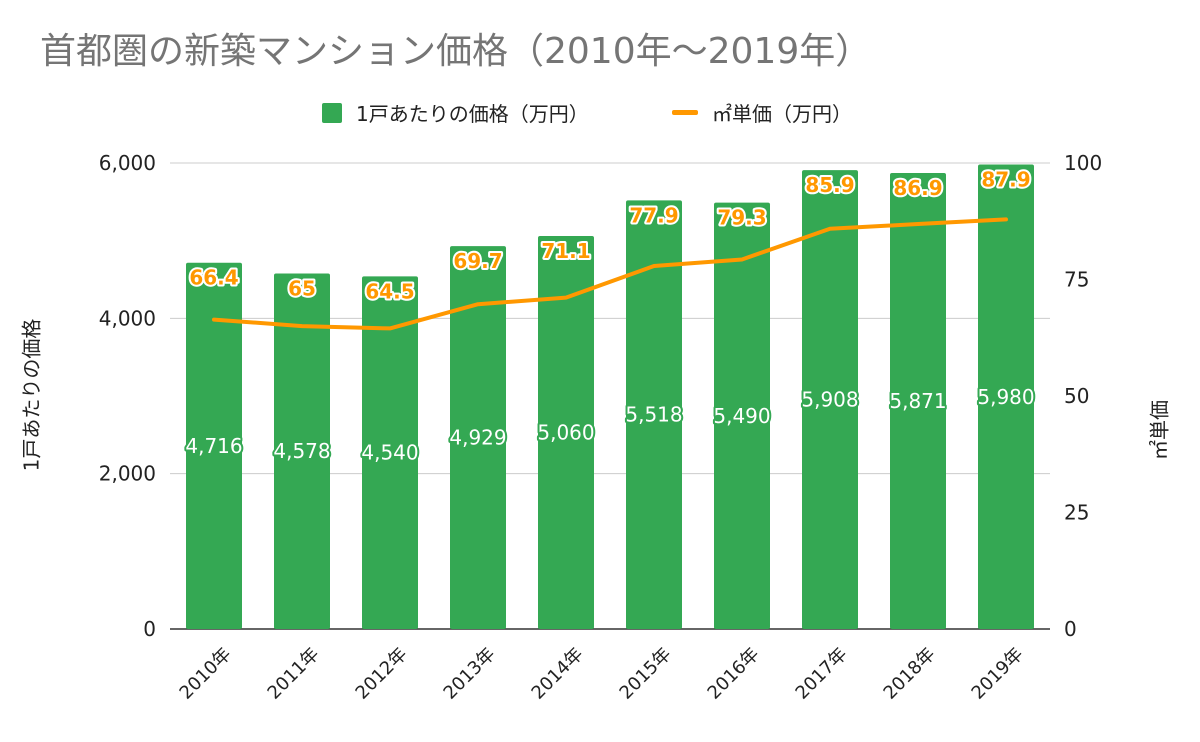 The height and width of the screenshot is (742, 1200). Describe the element at coordinates (1076, 280) in the screenshot. I see `y-tick-label-right: 75` at that location.